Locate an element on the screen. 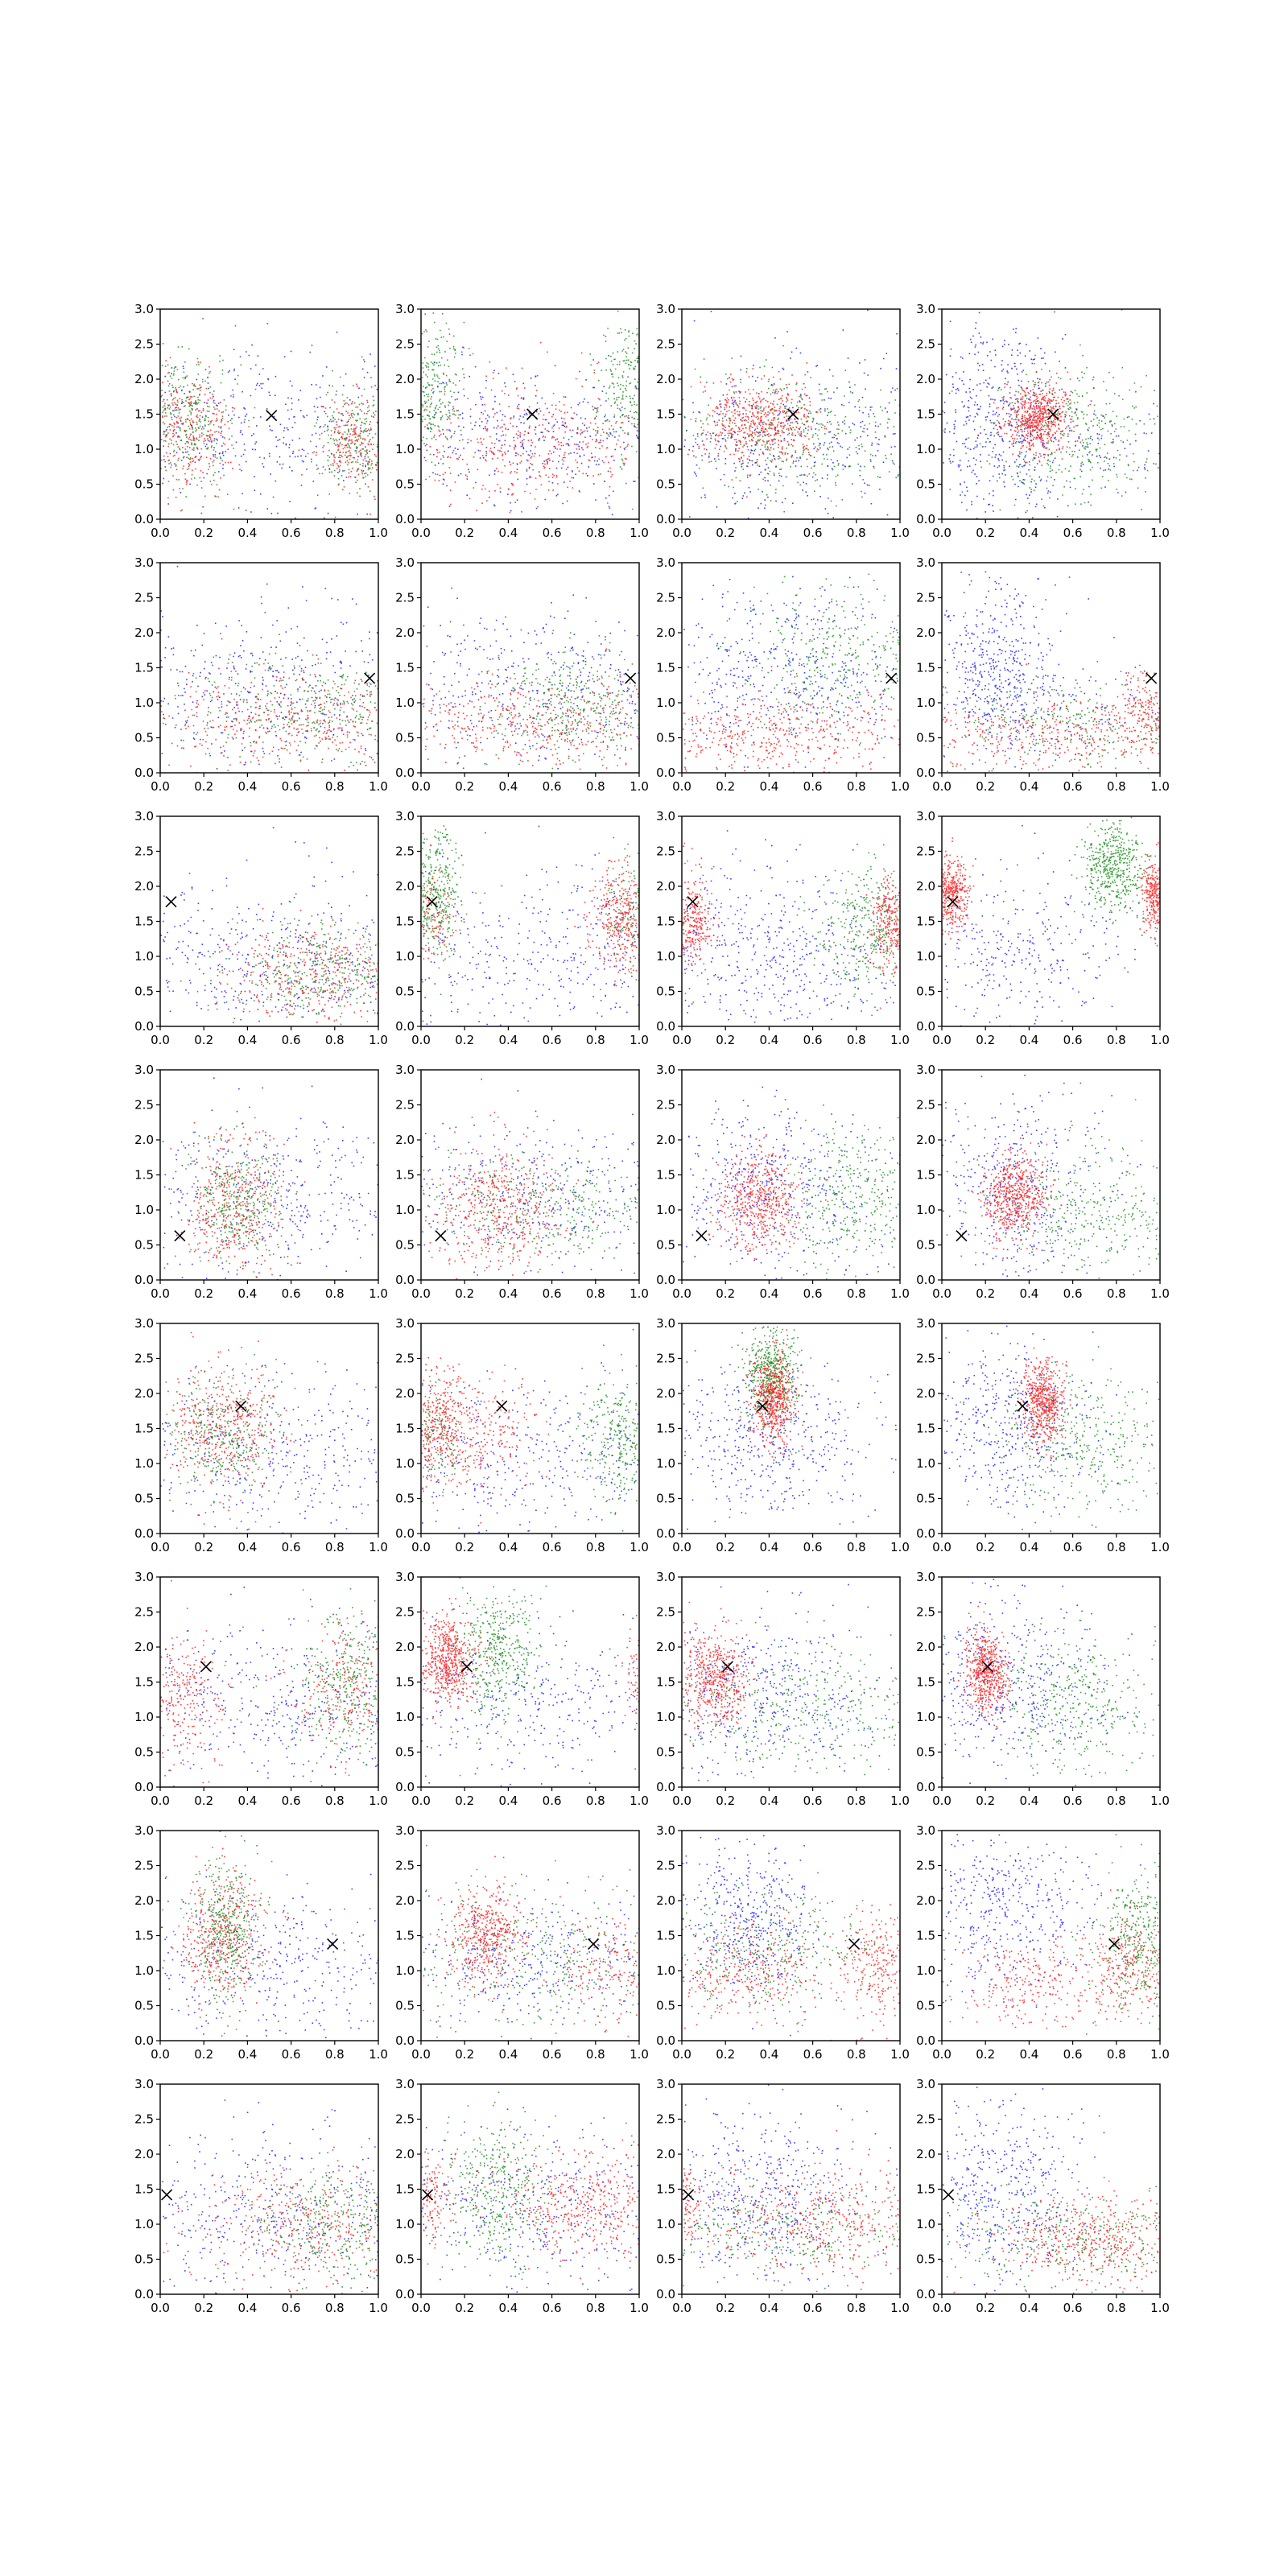  series-green-points is located at coordinates (234, 1934).